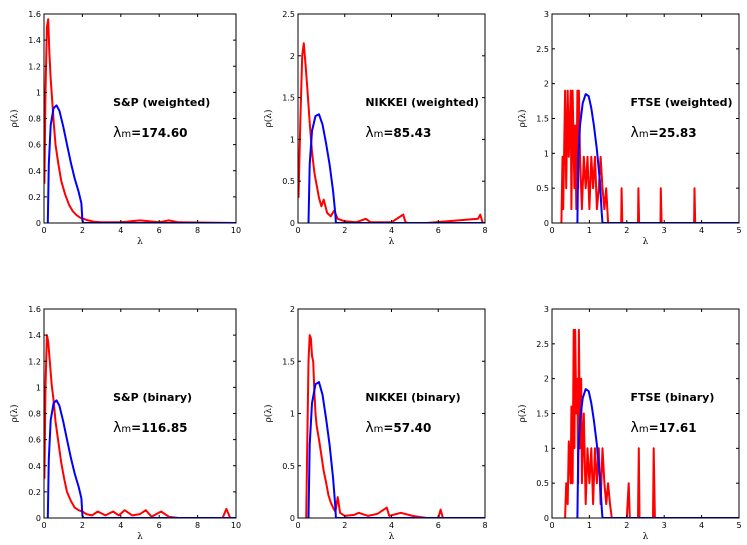  Describe the element at coordinates (34, 492) in the screenshot. I see `y-tick-label: 0.2` at that location.